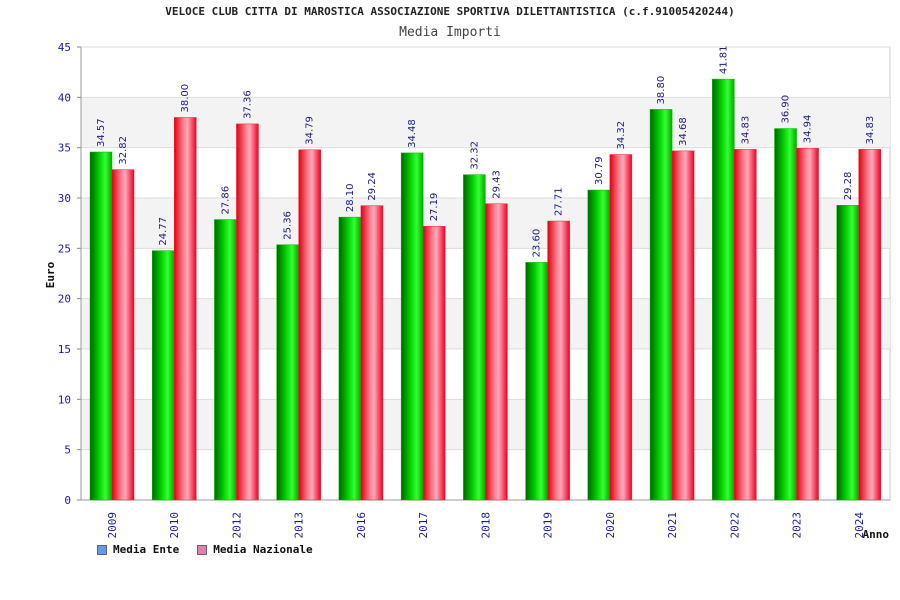 The image size is (900, 600). I want to click on legend-item-ente: Media Ente, so click(138, 549).